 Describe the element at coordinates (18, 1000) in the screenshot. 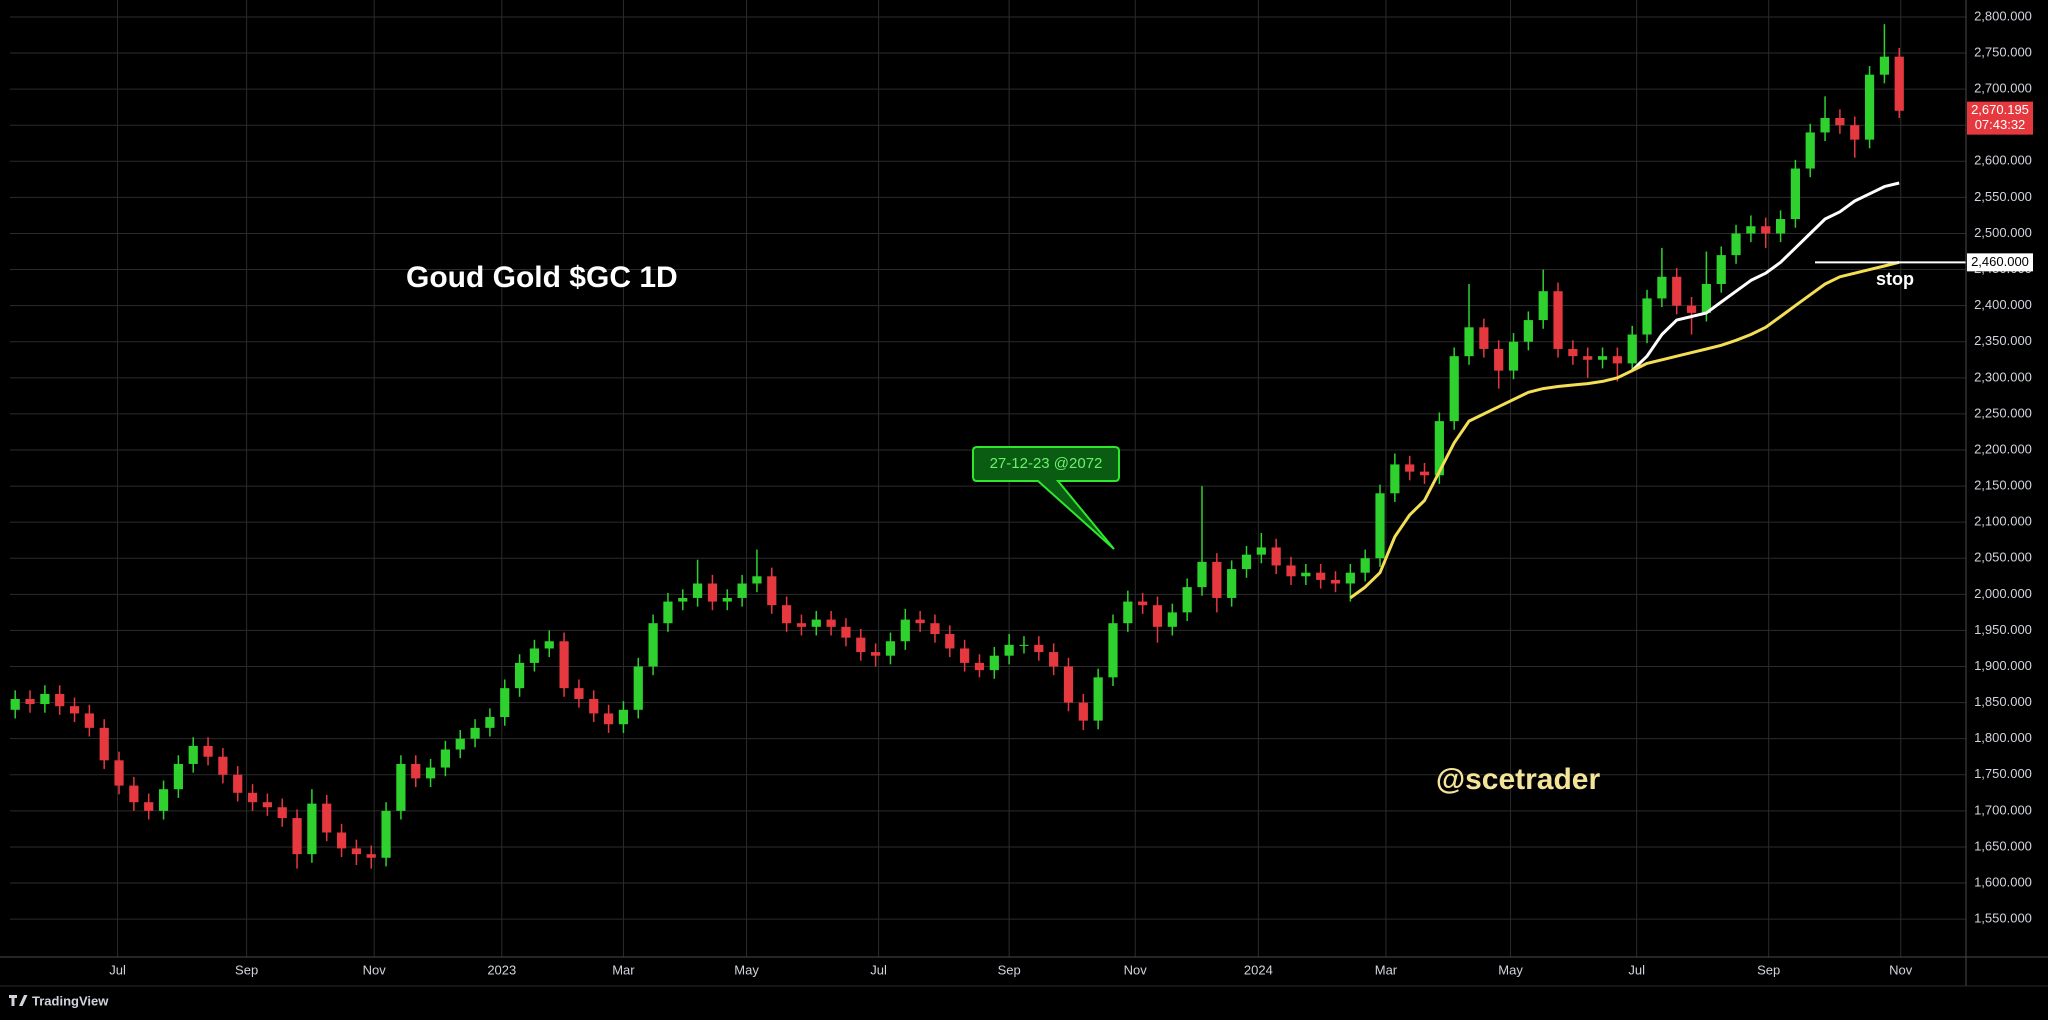

I see `brand-logo` at that location.